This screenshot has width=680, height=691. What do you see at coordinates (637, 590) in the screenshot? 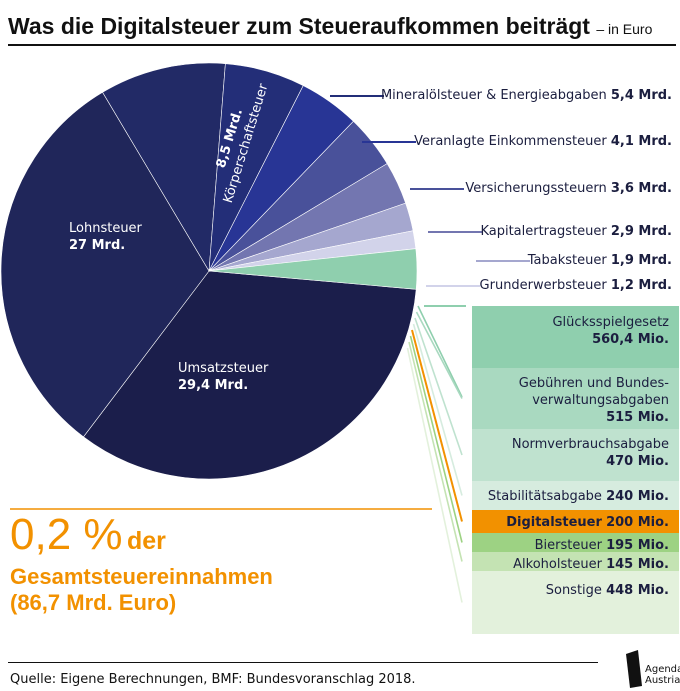
I see `box-sonstige-value: 448 Mio.` at bounding box center [637, 590].